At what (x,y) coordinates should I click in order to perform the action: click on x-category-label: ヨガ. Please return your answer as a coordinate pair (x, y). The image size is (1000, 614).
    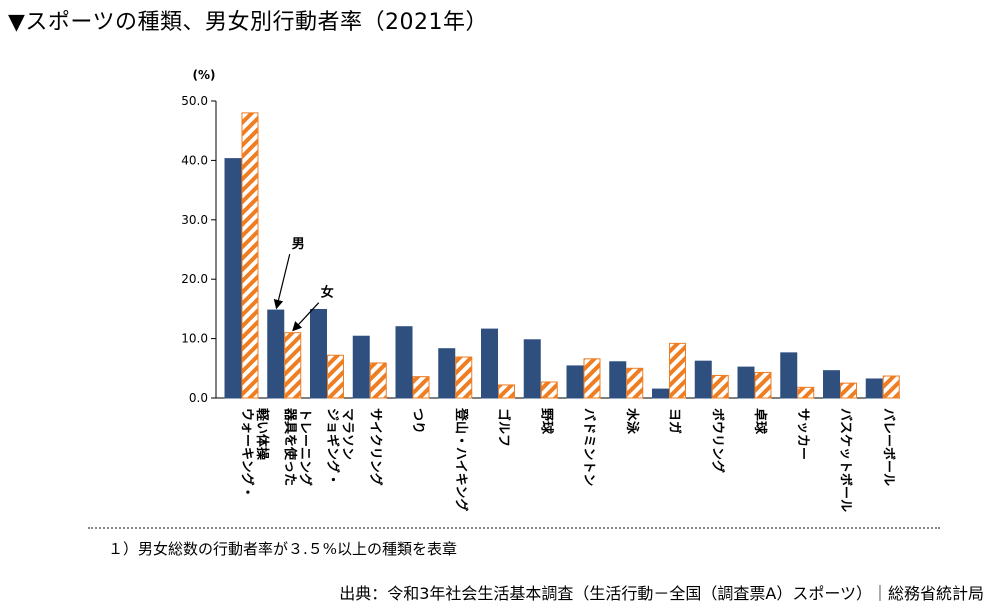
    Looking at the image, I should click on (674, 421).